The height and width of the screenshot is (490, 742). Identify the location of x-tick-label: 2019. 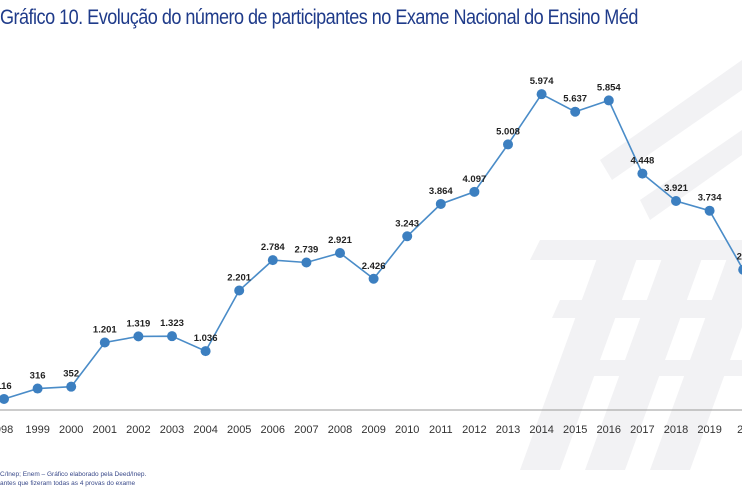
(709, 430).